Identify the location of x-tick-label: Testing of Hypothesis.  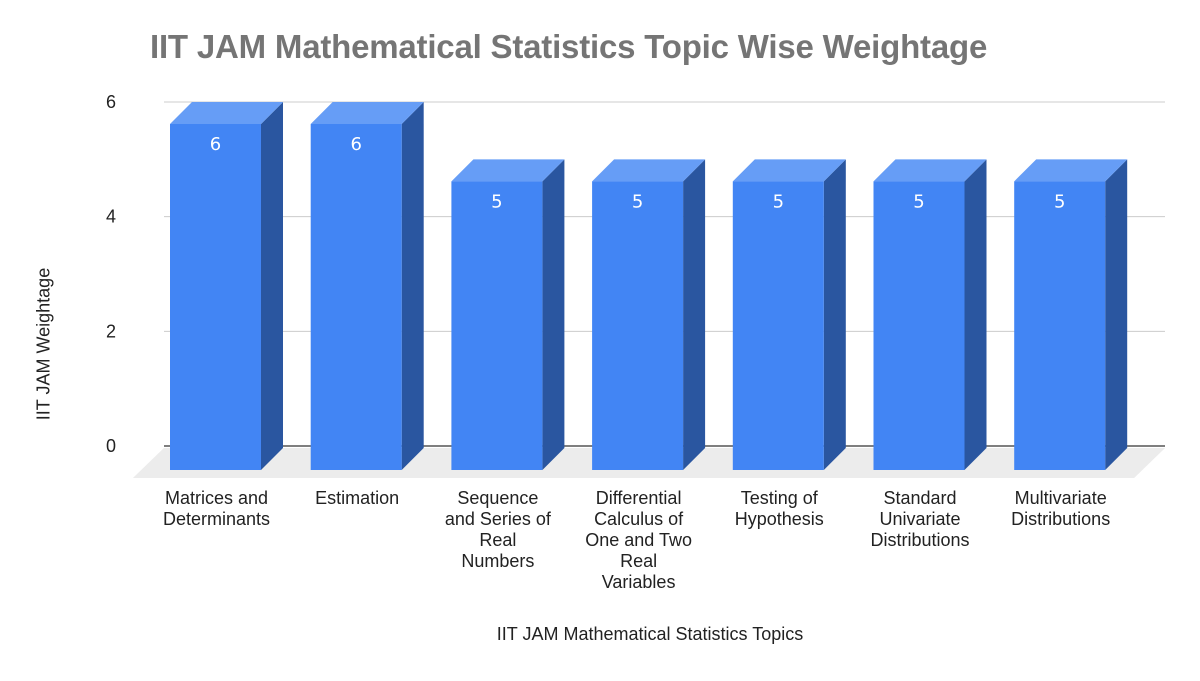
(779, 508).